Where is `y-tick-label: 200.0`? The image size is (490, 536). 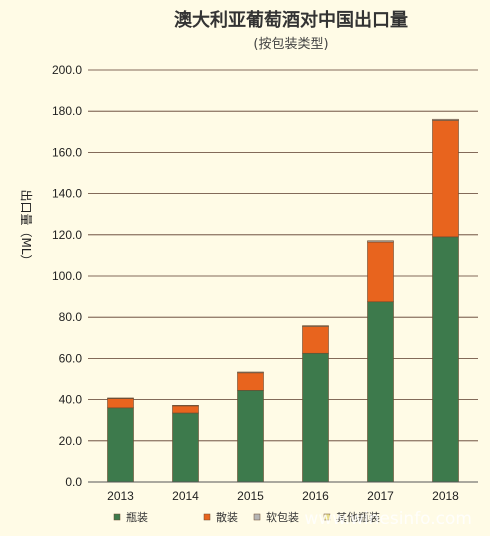 y-tick-label: 200.0 is located at coordinates (67, 70).